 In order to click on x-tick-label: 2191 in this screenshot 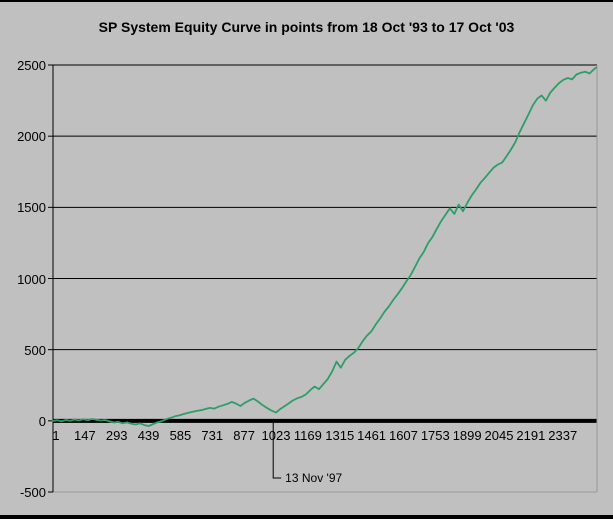, I will do `click(531, 435)`.